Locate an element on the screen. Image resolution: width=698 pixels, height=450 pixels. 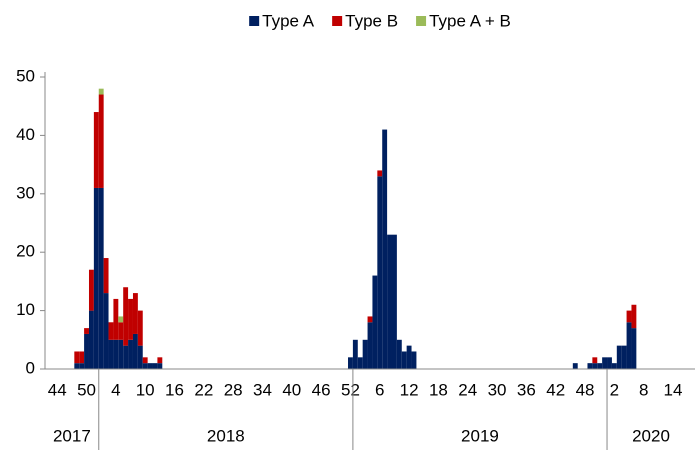
x-tick-label: 10 is located at coordinates (145, 389).